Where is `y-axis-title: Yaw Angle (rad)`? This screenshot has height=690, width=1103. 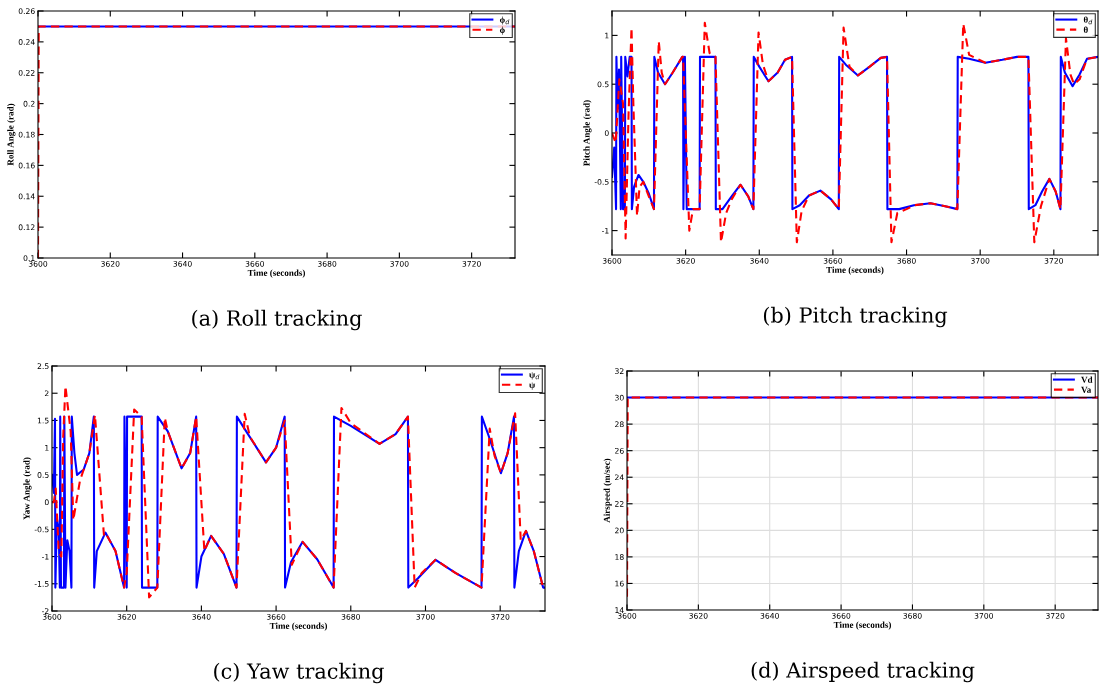 y-axis-title: Yaw Angle (rad) is located at coordinates (27, 488).